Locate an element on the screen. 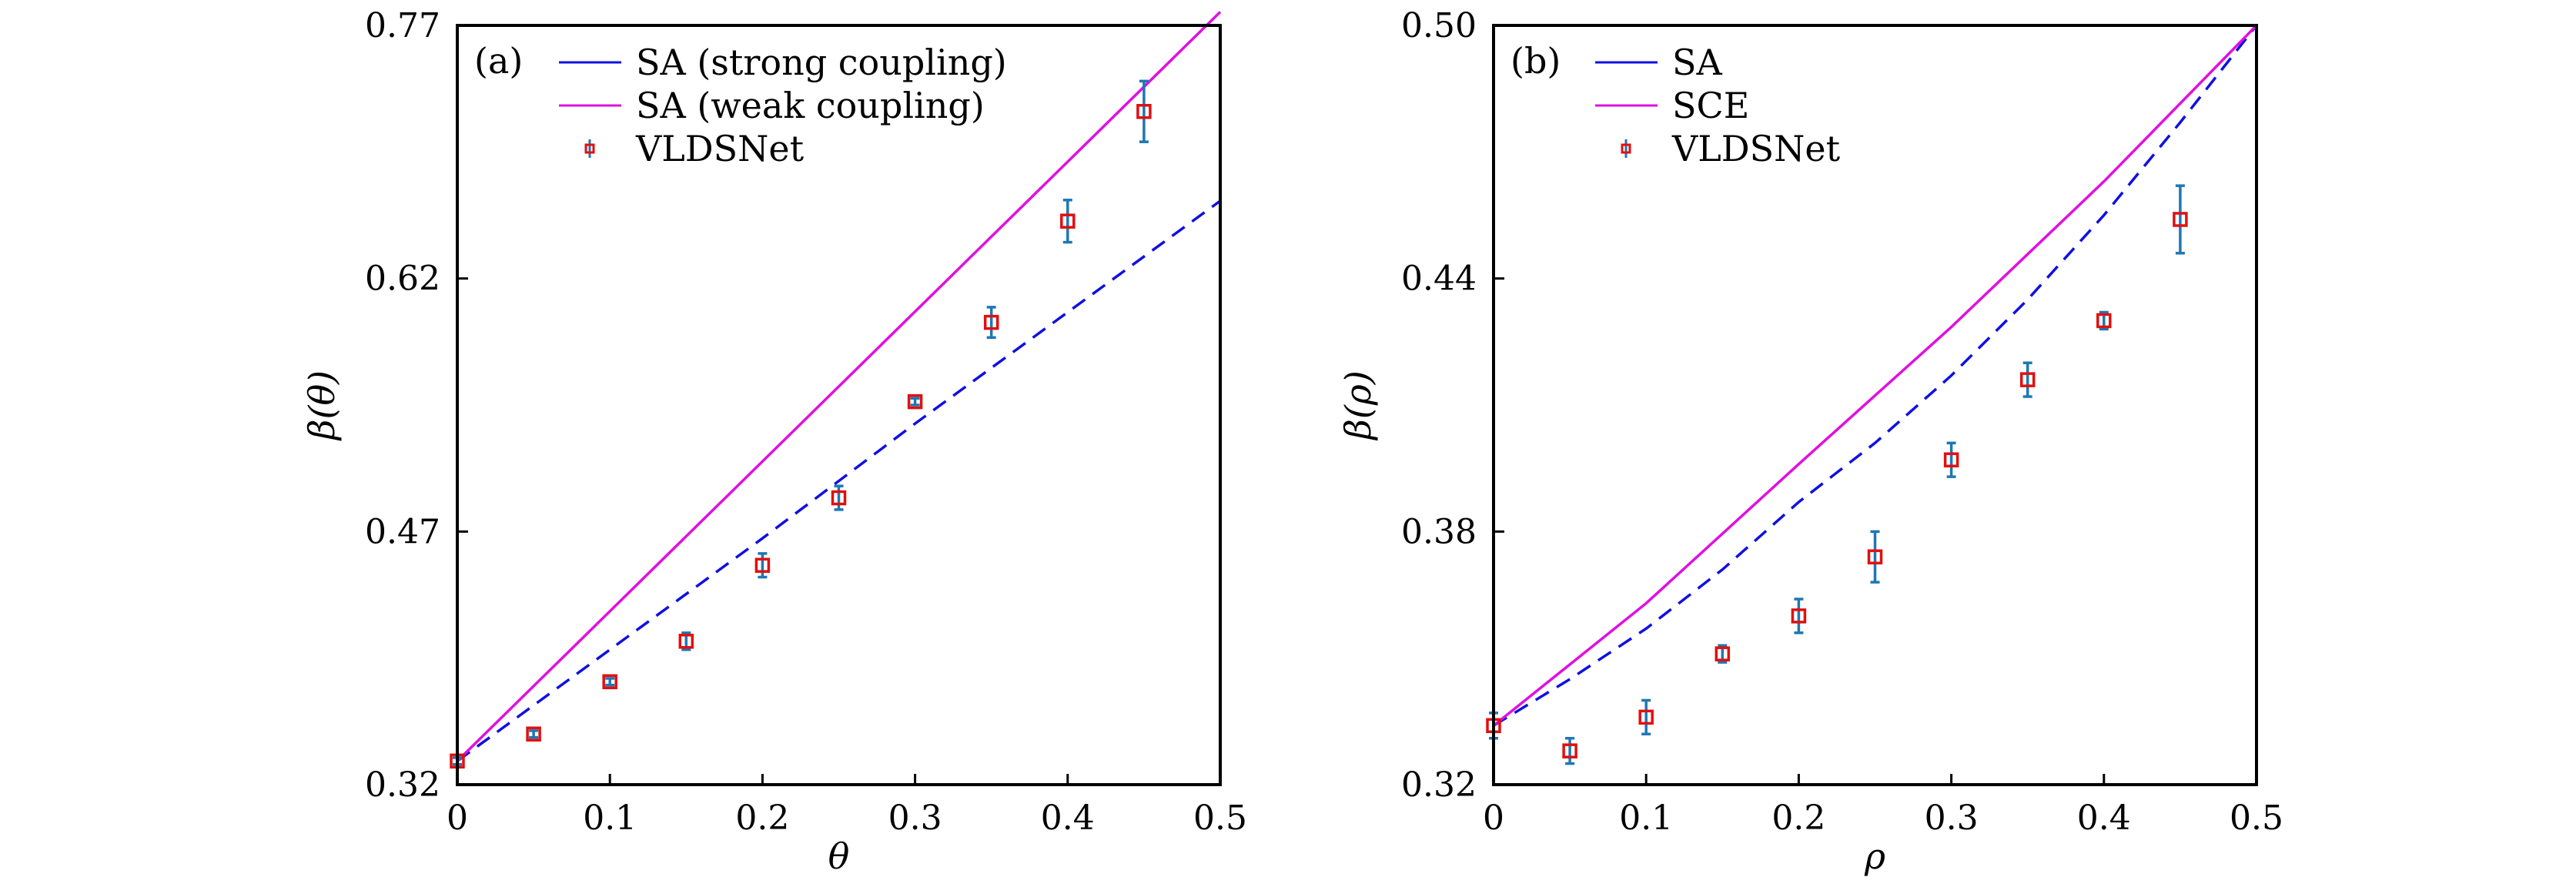 The height and width of the screenshot is (894, 2576). y-axis-label: β(θ) is located at coordinates (322, 406).